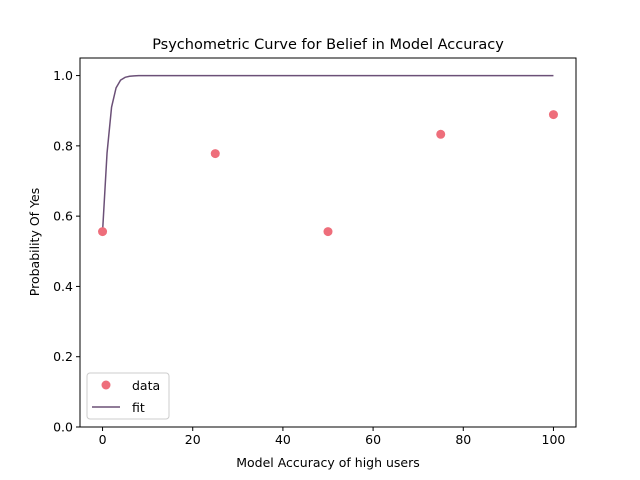 This screenshot has width=640, height=480. Describe the element at coordinates (283, 439) in the screenshot. I see `x-tick-label: 40` at that location.